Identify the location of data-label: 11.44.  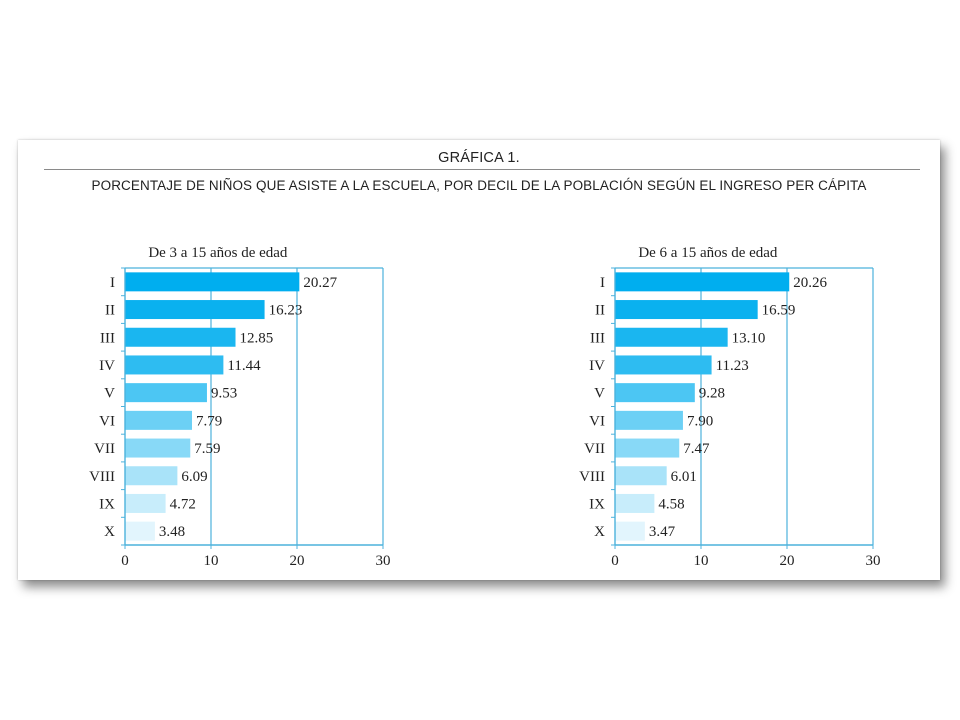
(244, 366).